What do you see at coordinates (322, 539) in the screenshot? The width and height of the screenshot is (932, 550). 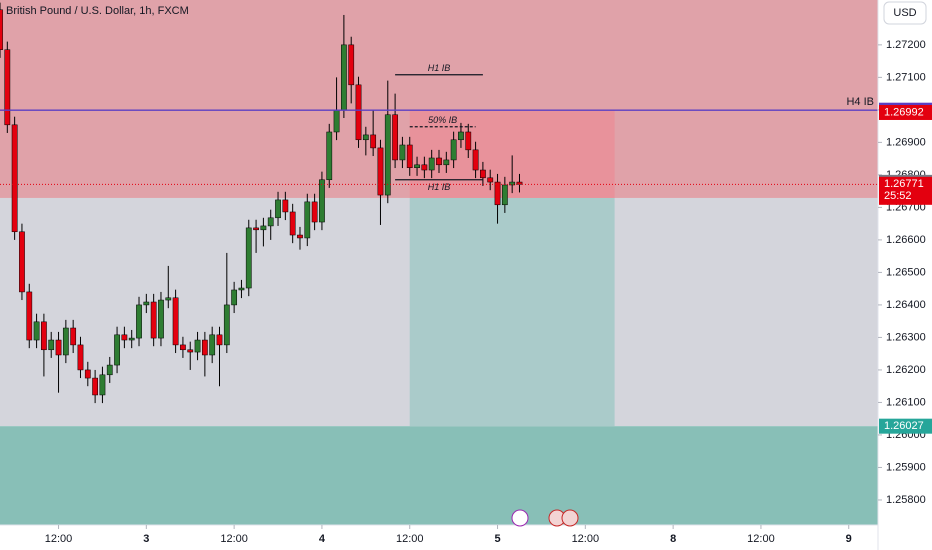 I see `x-tick-label: 4` at bounding box center [322, 539].